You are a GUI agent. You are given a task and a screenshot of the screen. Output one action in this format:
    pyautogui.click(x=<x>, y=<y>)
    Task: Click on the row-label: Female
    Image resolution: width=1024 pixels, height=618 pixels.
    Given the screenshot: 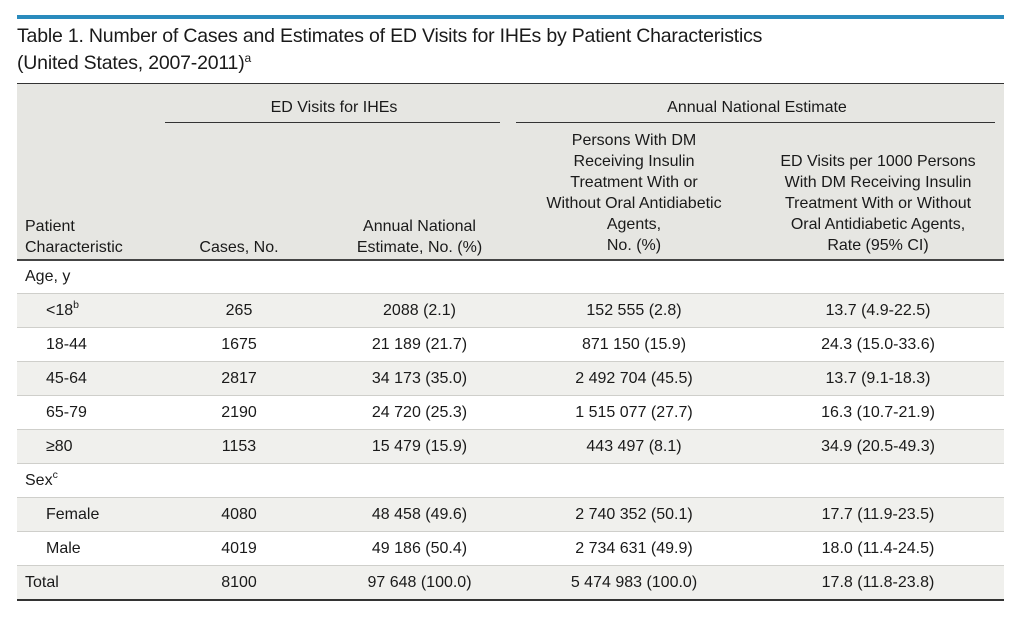 What is the action you would take?
    pyautogui.click(x=73, y=514)
    